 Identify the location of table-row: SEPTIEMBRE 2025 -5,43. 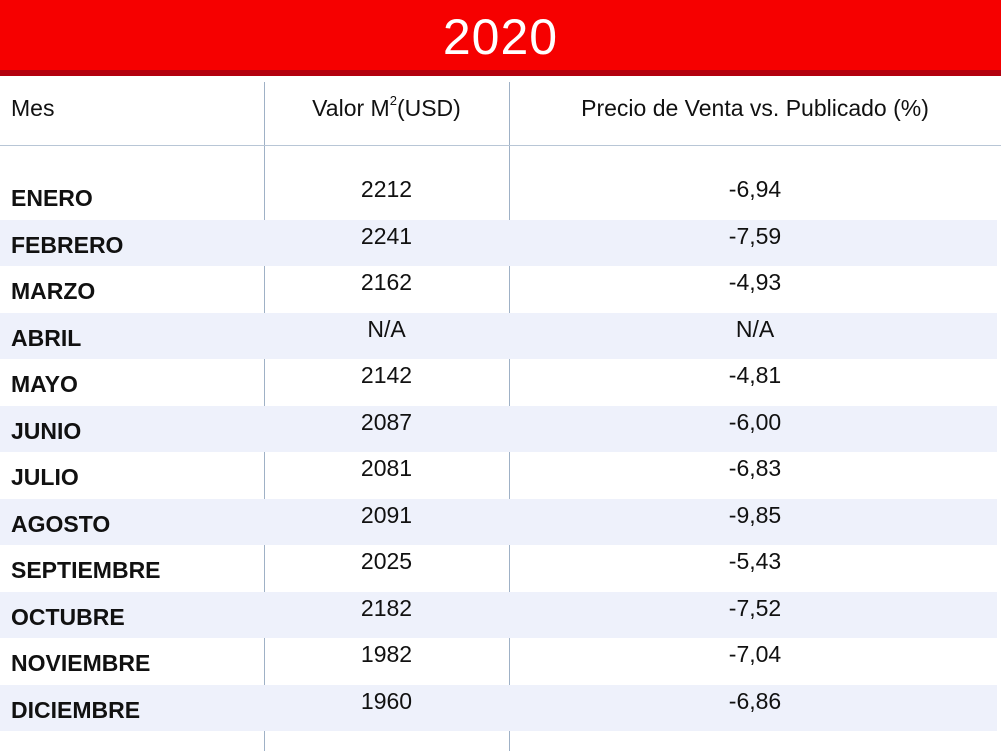
(498, 568).